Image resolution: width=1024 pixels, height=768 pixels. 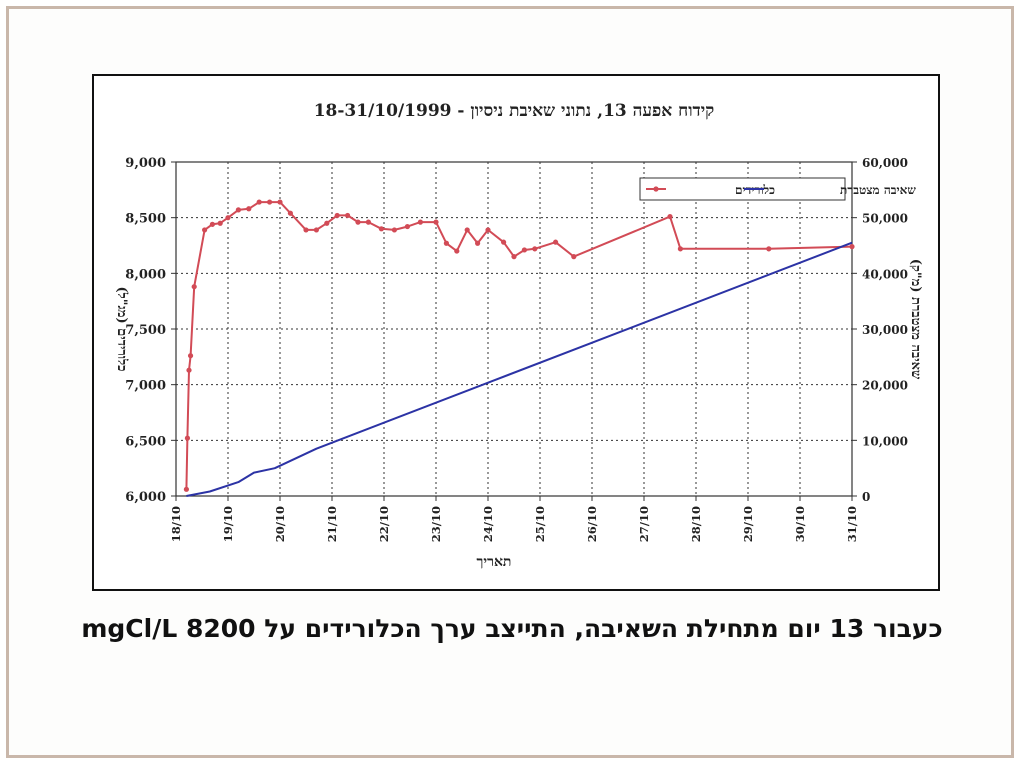 I want to click on y-right-tick-label: 10,000, so click(x=885, y=441).